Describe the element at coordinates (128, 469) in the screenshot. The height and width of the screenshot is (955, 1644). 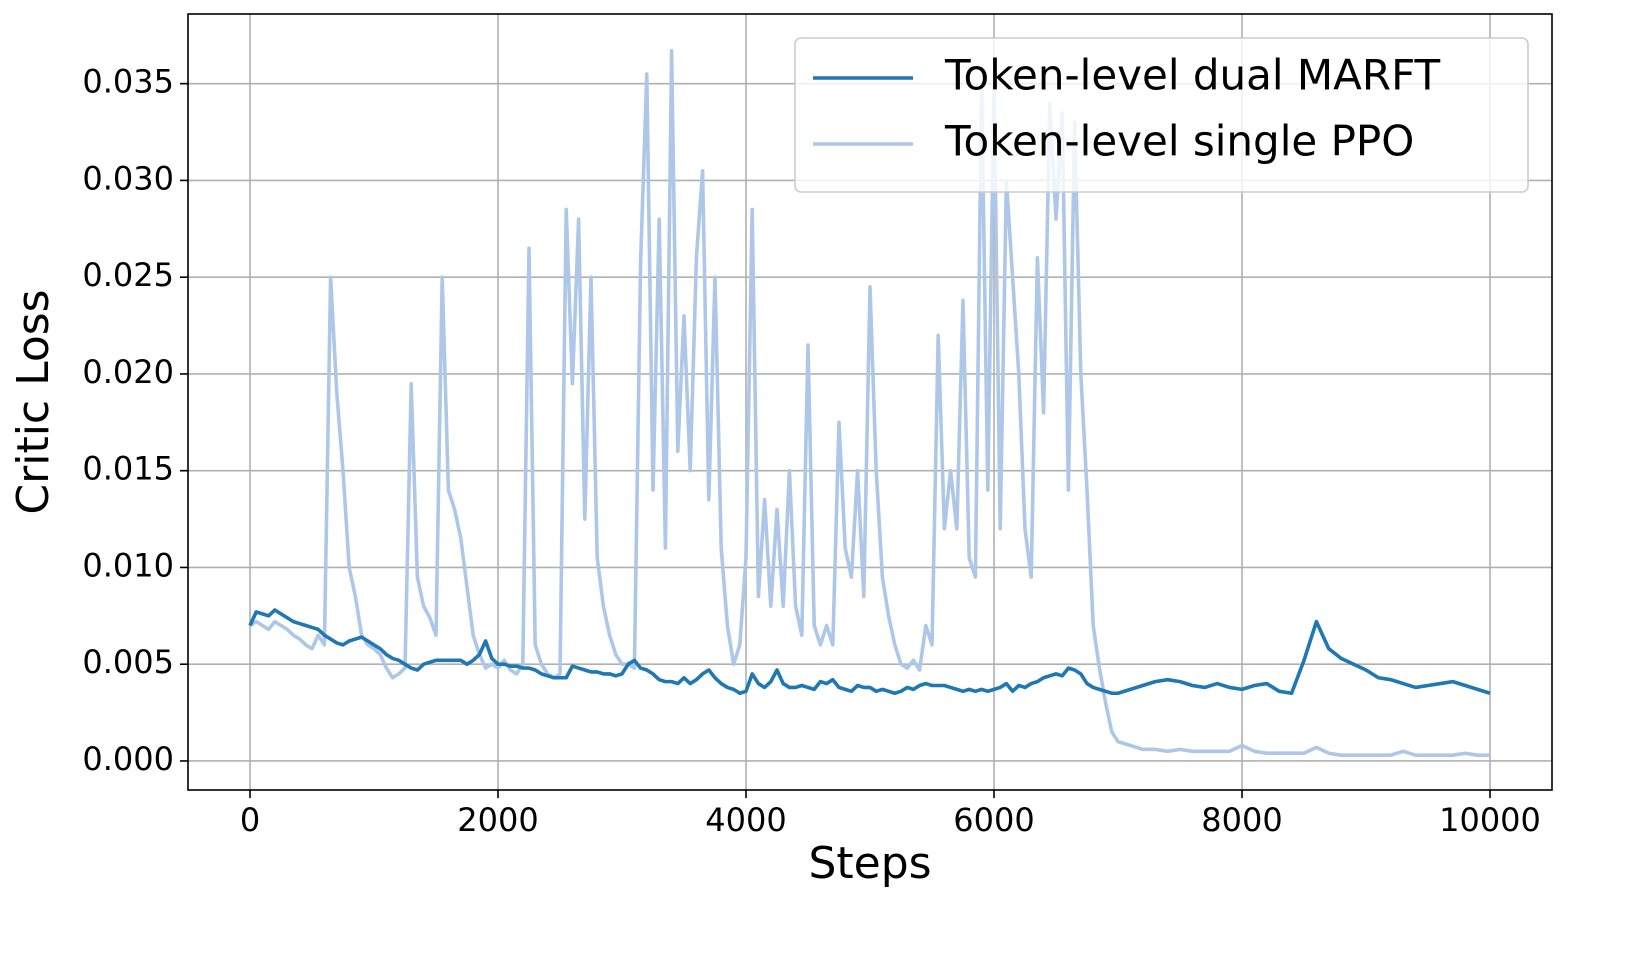
I see `y-tick-label: 0.015` at that location.